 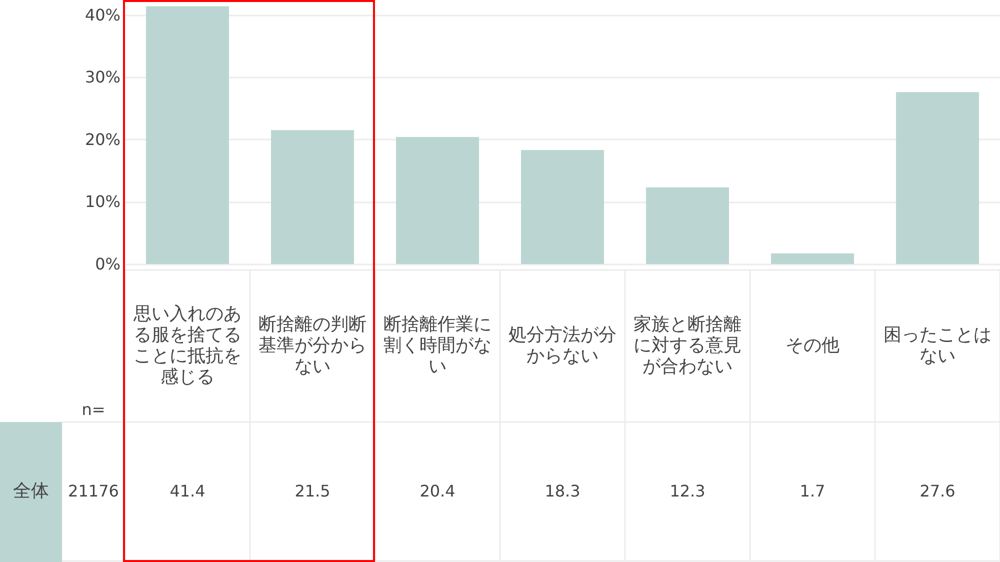 What do you see at coordinates (813, 491) in the screenshot?
I see `data-label: 1.7` at bounding box center [813, 491].